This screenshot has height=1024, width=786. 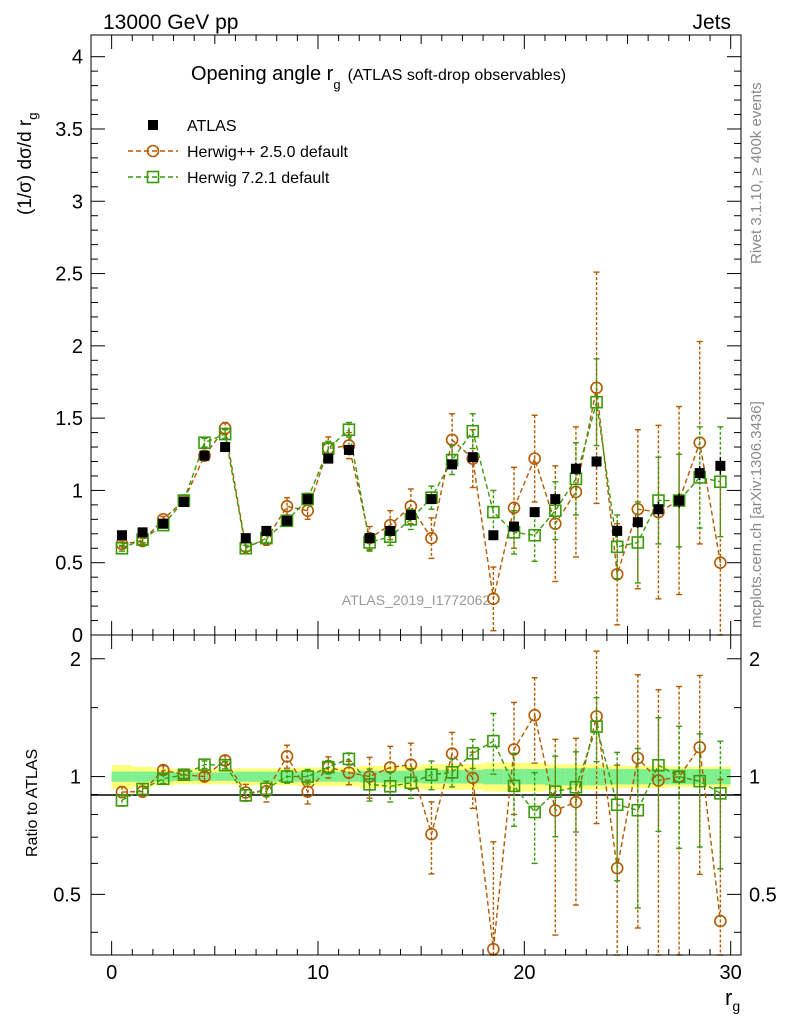 What do you see at coordinates (69, 564) in the screenshot?
I see `main-ytick-label: 0.5` at bounding box center [69, 564].